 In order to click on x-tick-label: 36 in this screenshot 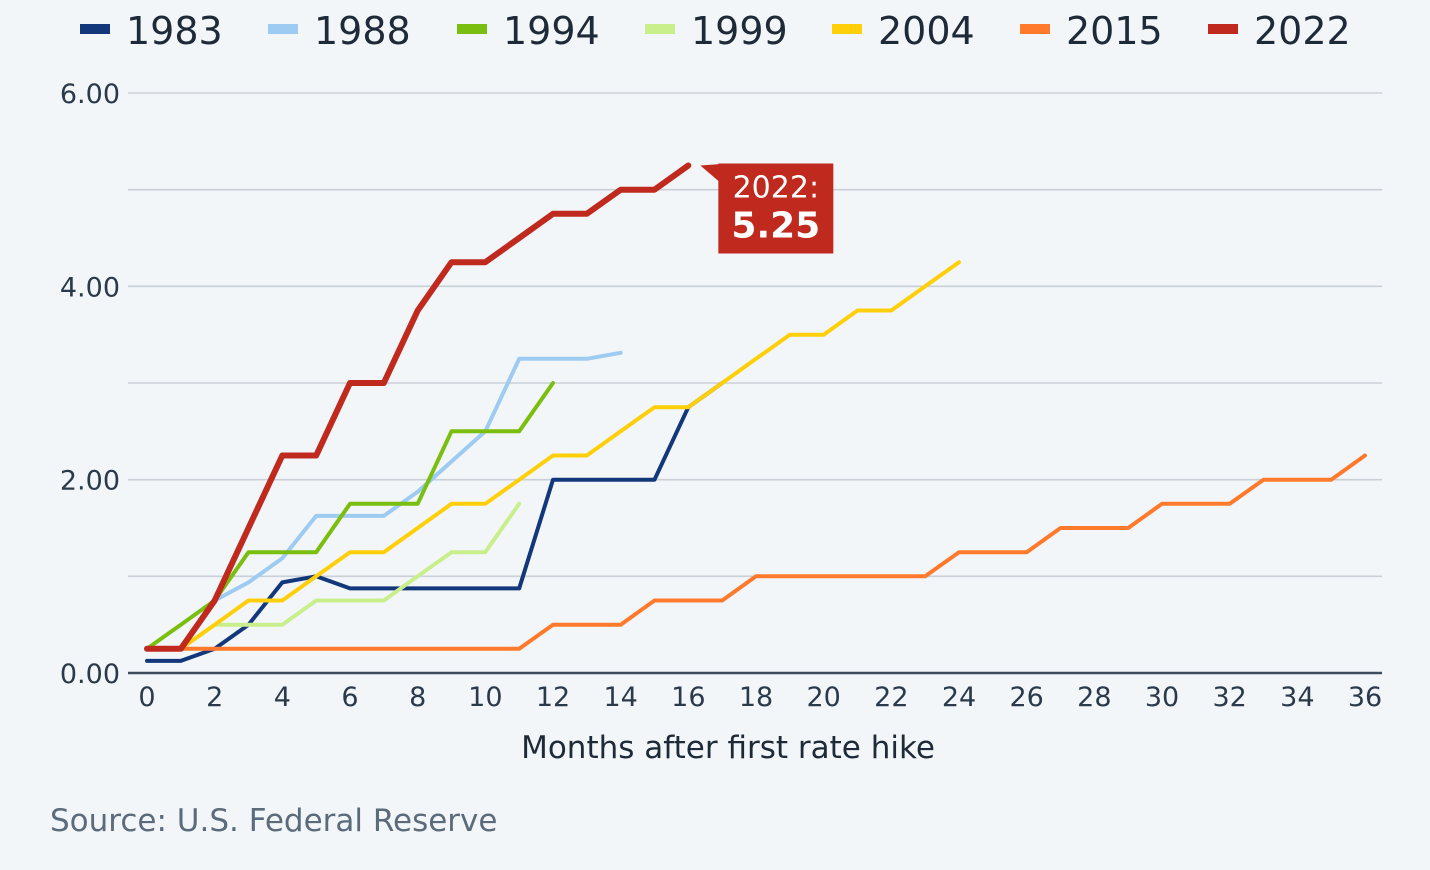, I will do `click(1365, 697)`.